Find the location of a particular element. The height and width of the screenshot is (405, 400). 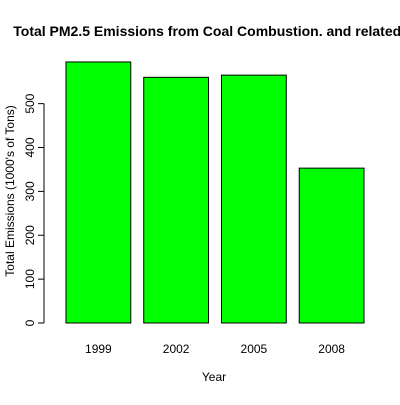

y-axis-tick-label: 300 is located at coordinates (30, 191).